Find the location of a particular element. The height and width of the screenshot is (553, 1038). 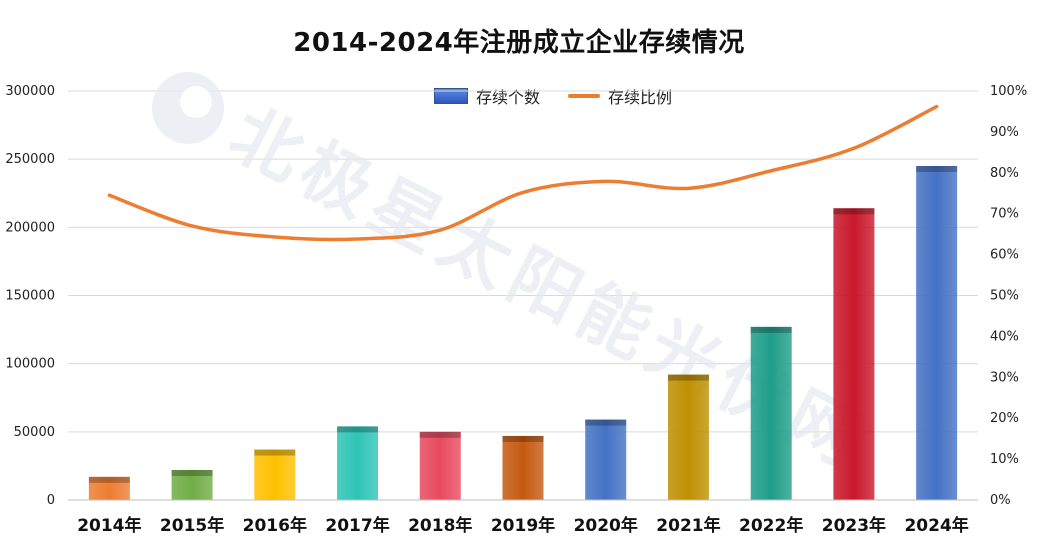

legend-bar-label: 存续个数 is located at coordinates (508, 97).